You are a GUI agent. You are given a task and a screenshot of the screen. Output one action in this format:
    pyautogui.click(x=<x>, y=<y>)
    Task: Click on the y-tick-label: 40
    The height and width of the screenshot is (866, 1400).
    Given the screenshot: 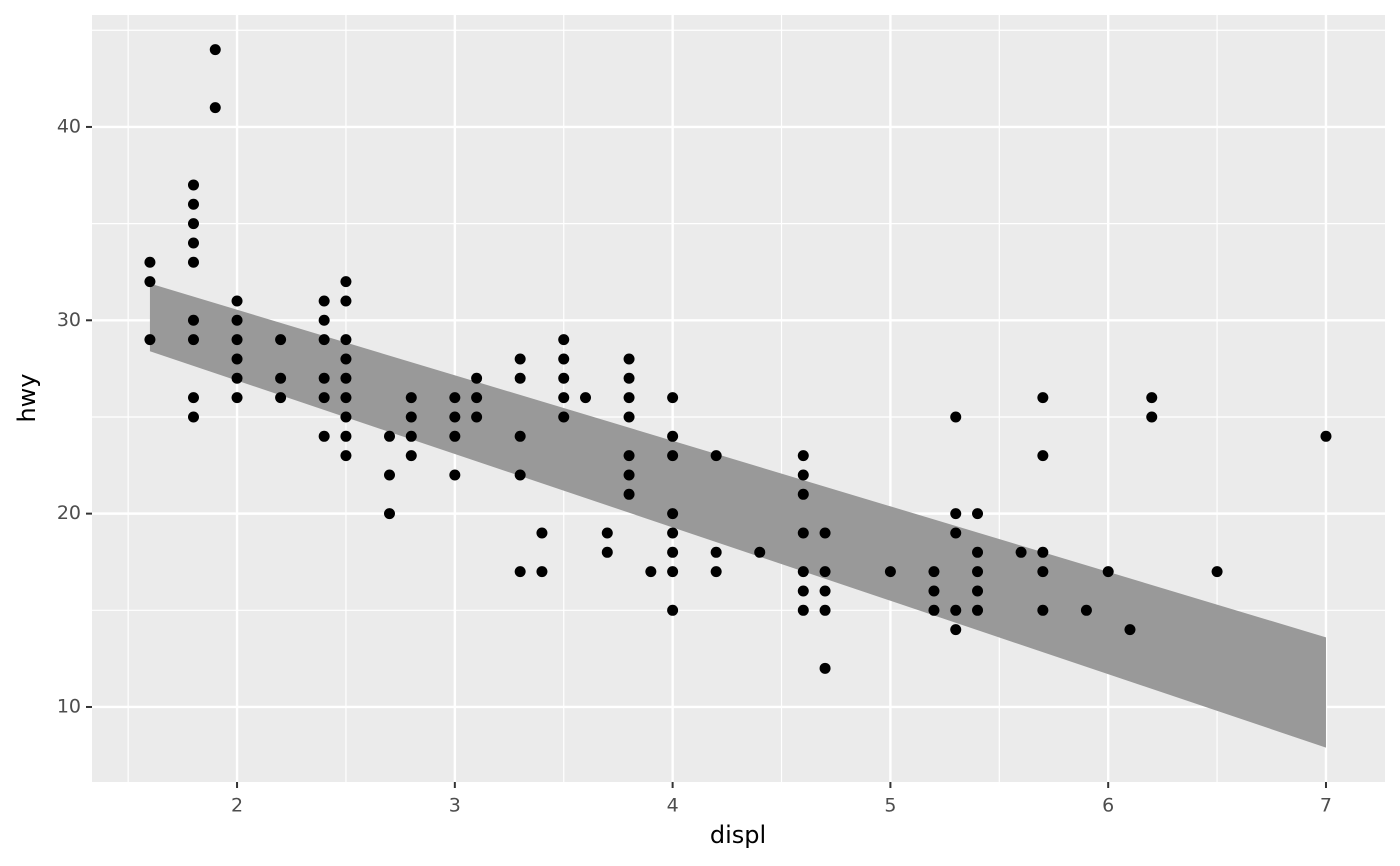 What is the action you would take?
    pyautogui.click(x=69, y=126)
    